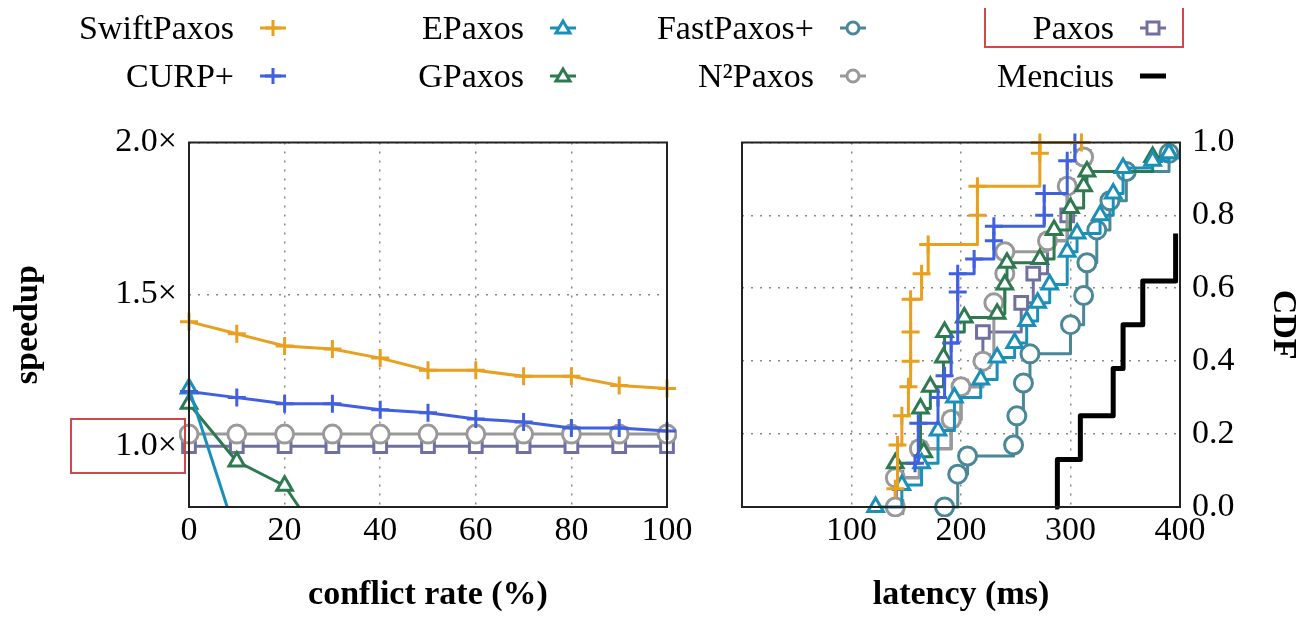 The width and height of the screenshot is (1311, 624). What do you see at coordinates (1213, 359) in the screenshot?
I see `y-tick-label: 0.4` at bounding box center [1213, 359].